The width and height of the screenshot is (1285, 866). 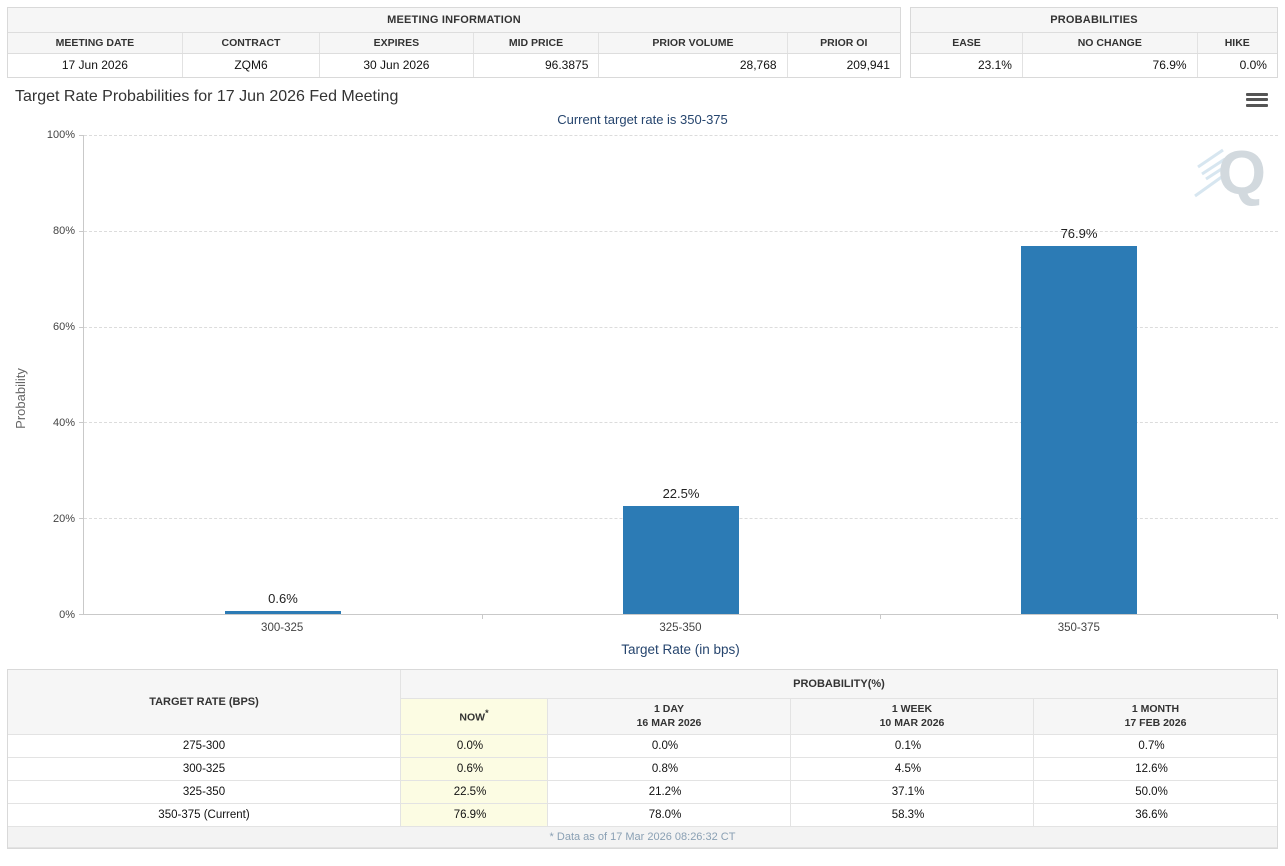 I want to click on col-header-no-change: NO CHANGE, so click(x=1110, y=43).